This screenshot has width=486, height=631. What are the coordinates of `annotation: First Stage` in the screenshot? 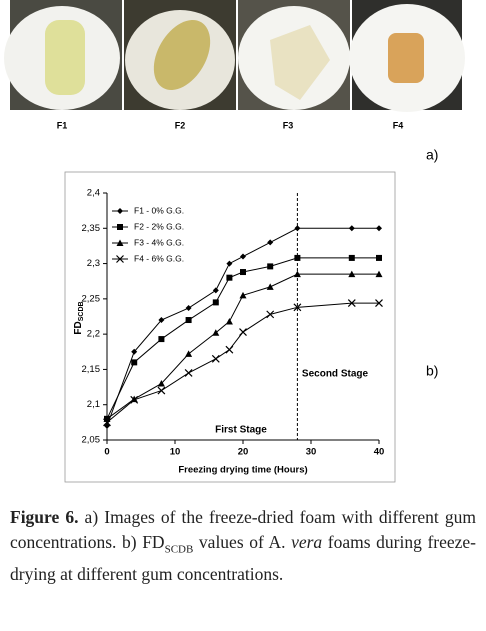 It's located at (241, 430).